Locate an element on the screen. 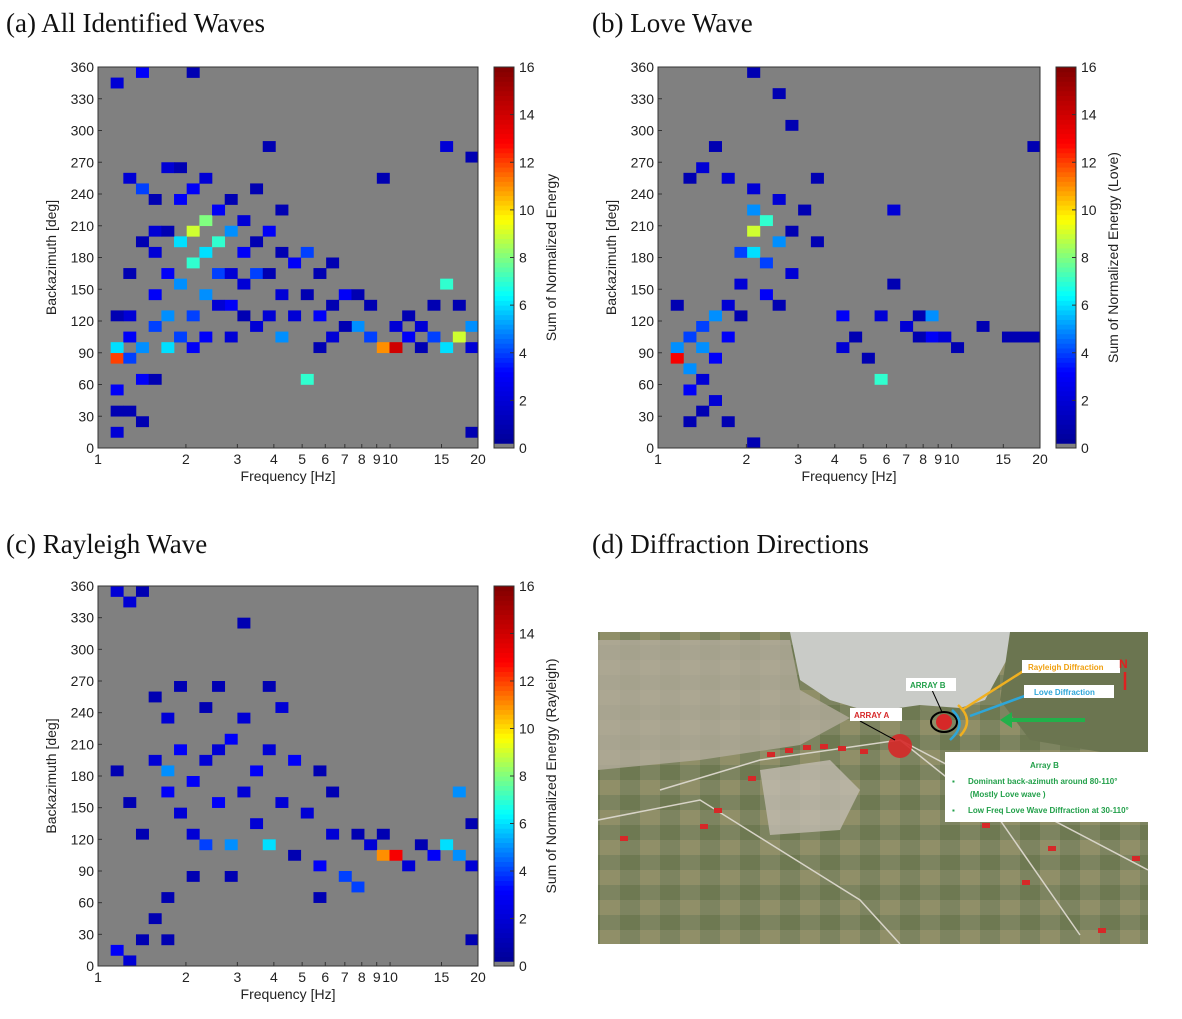 This screenshot has height=1019, width=1182. x-tick-label: 1 is located at coordinates (98, 459).